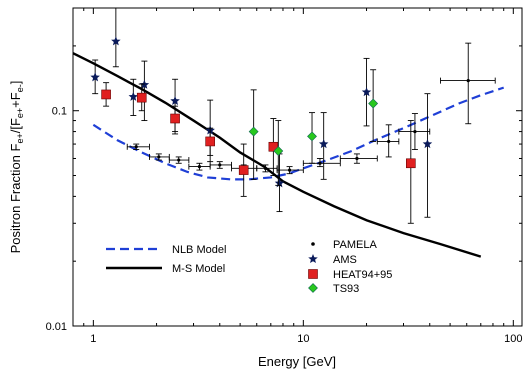 This screenshot has width=529, height=378. I want to click on y-axis-label: Positron Fraction Fe+/[Fe++Fe-], so click(16, 167).